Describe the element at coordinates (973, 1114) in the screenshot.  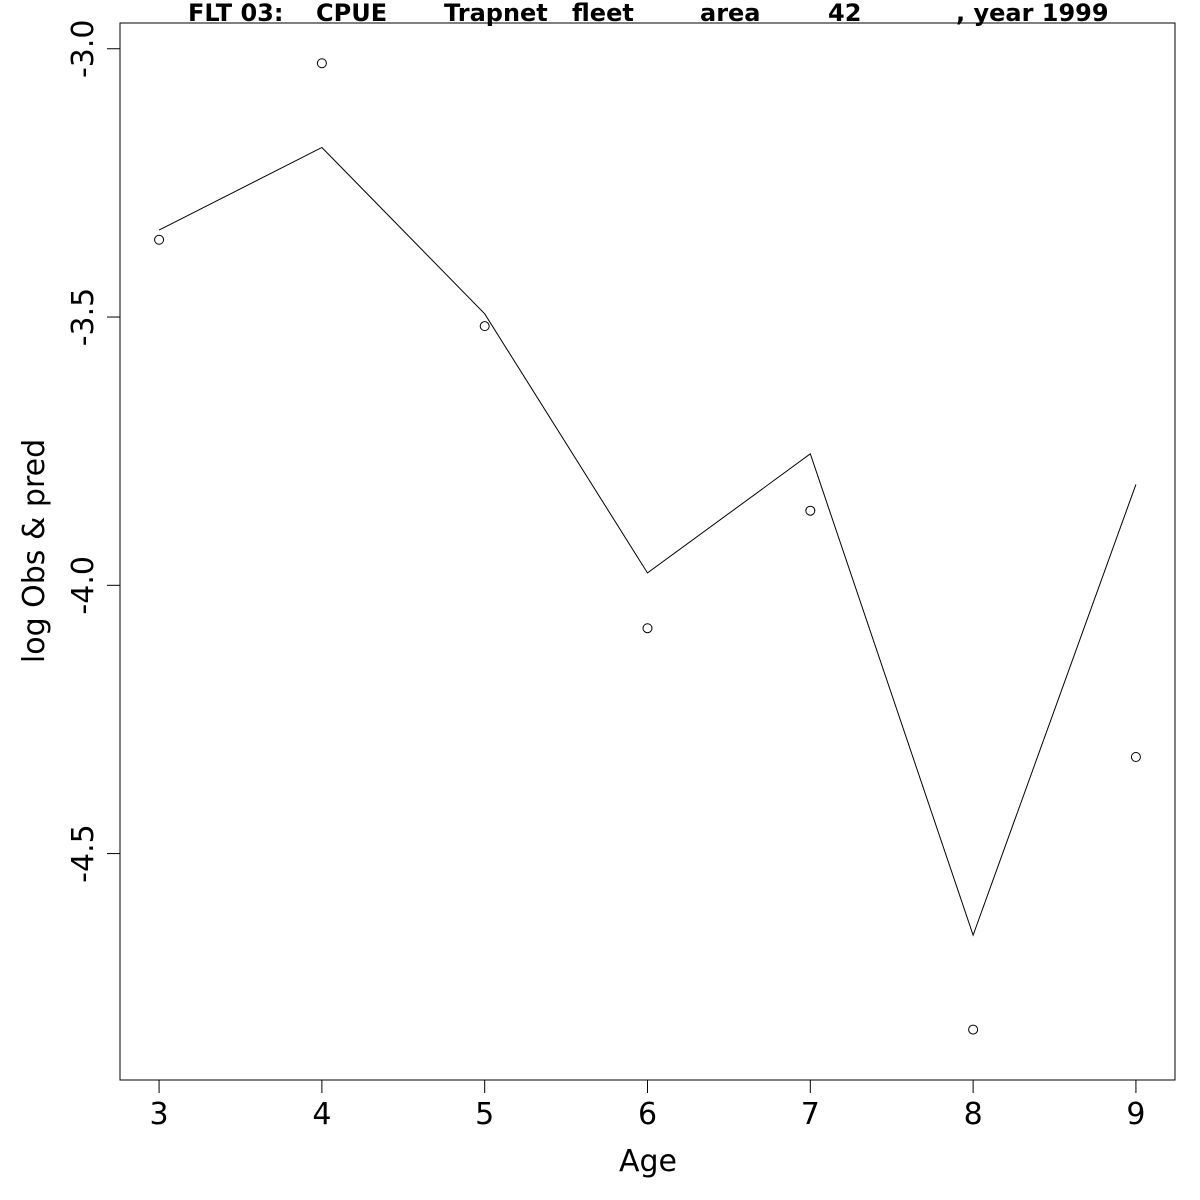
I see `x-tick-label: 8` at that location.